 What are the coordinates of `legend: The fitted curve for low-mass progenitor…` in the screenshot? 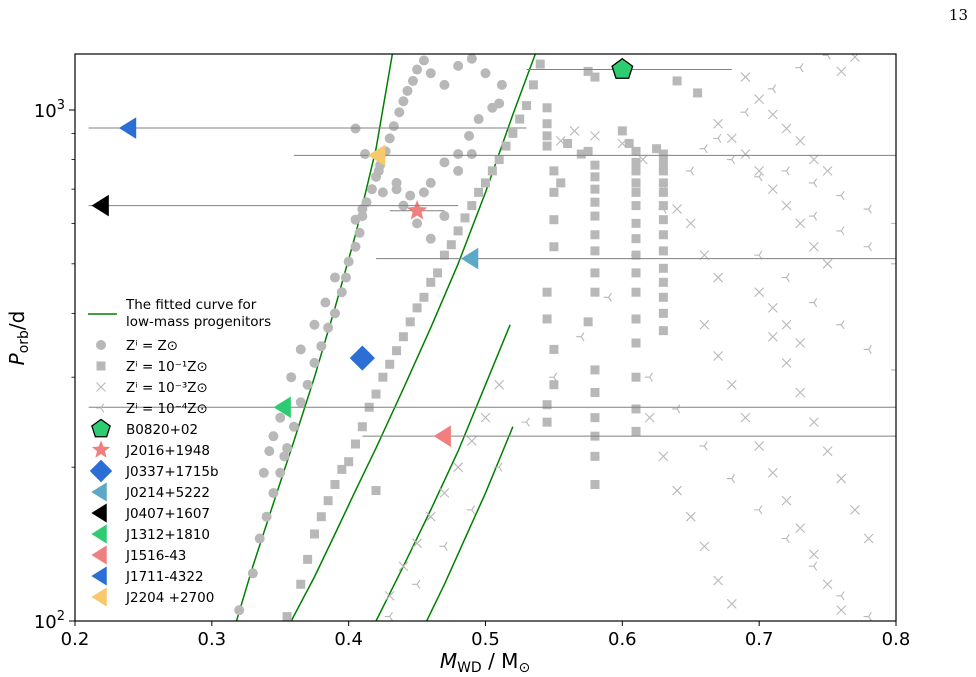 It's located at (179, 452).